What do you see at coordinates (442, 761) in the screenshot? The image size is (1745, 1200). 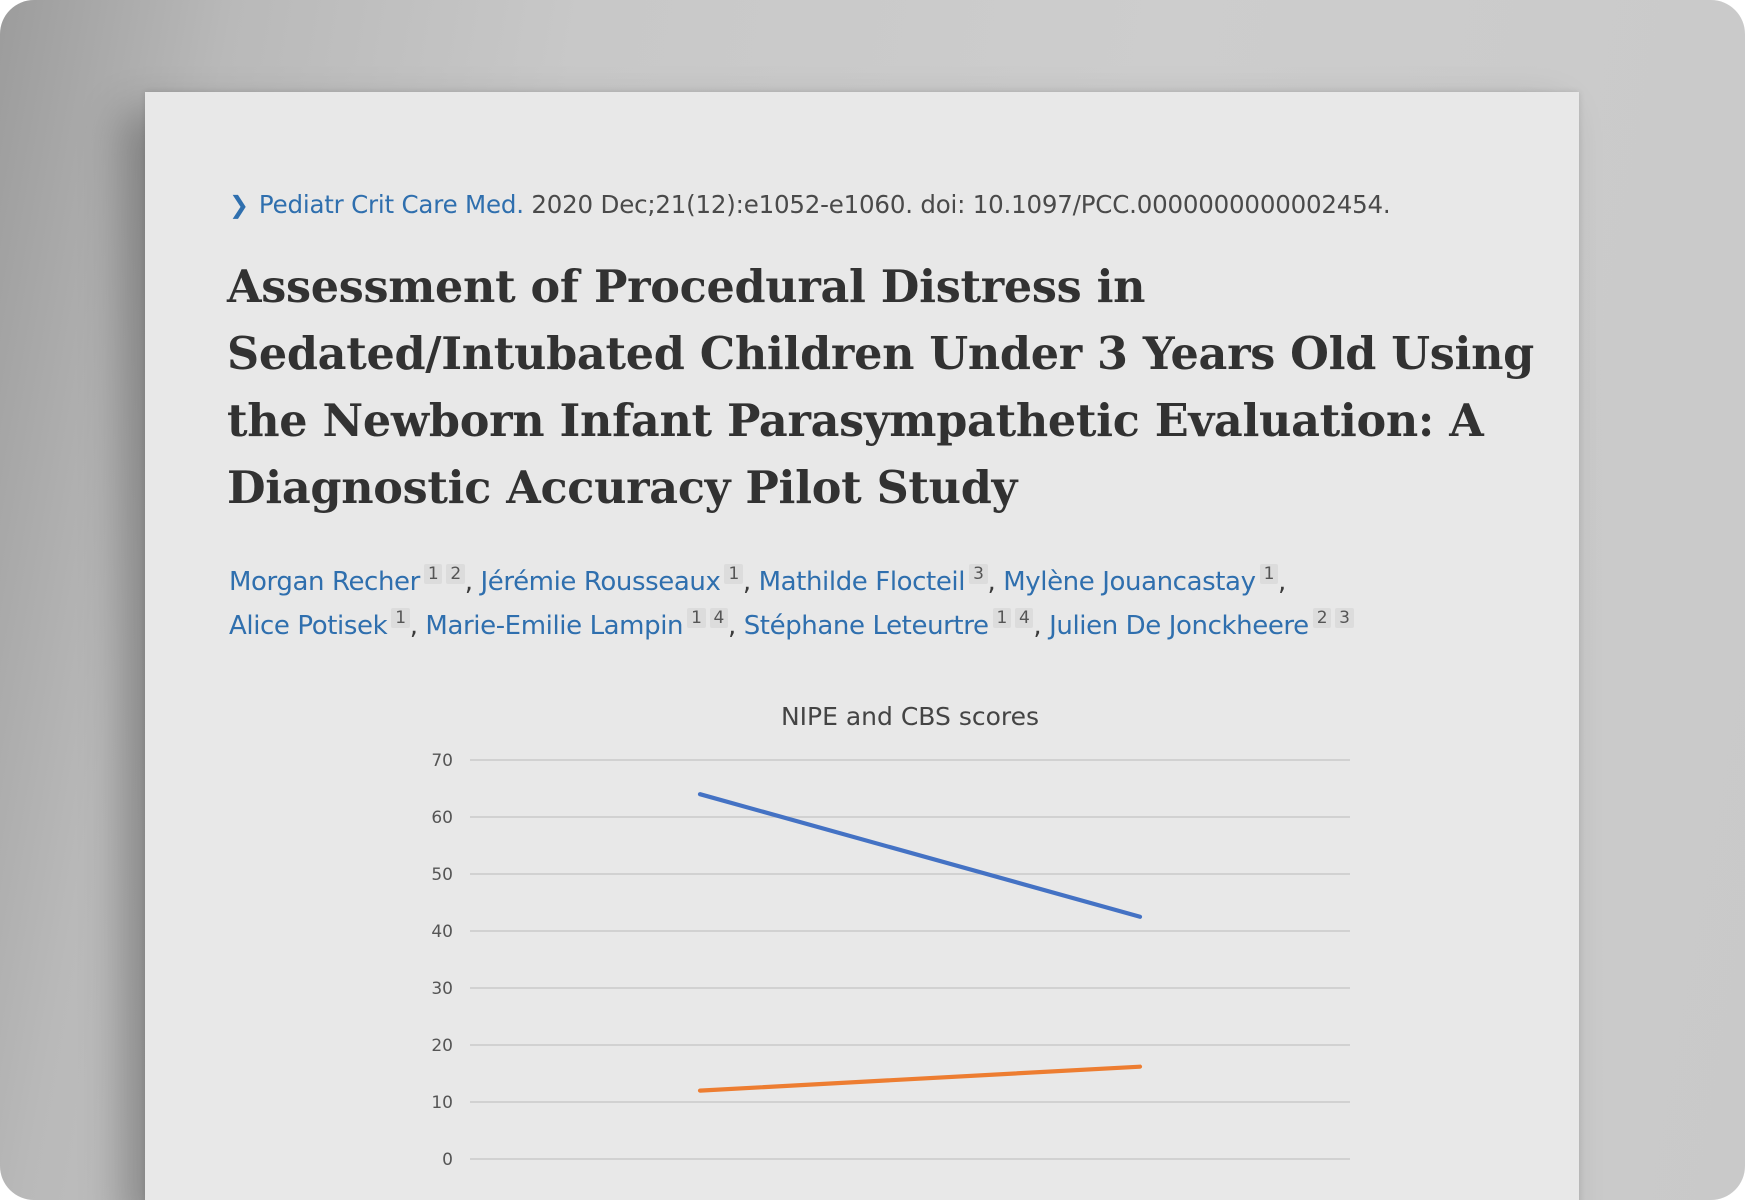 I see `y-tick-label: 70` at bounding box center [442, 761].